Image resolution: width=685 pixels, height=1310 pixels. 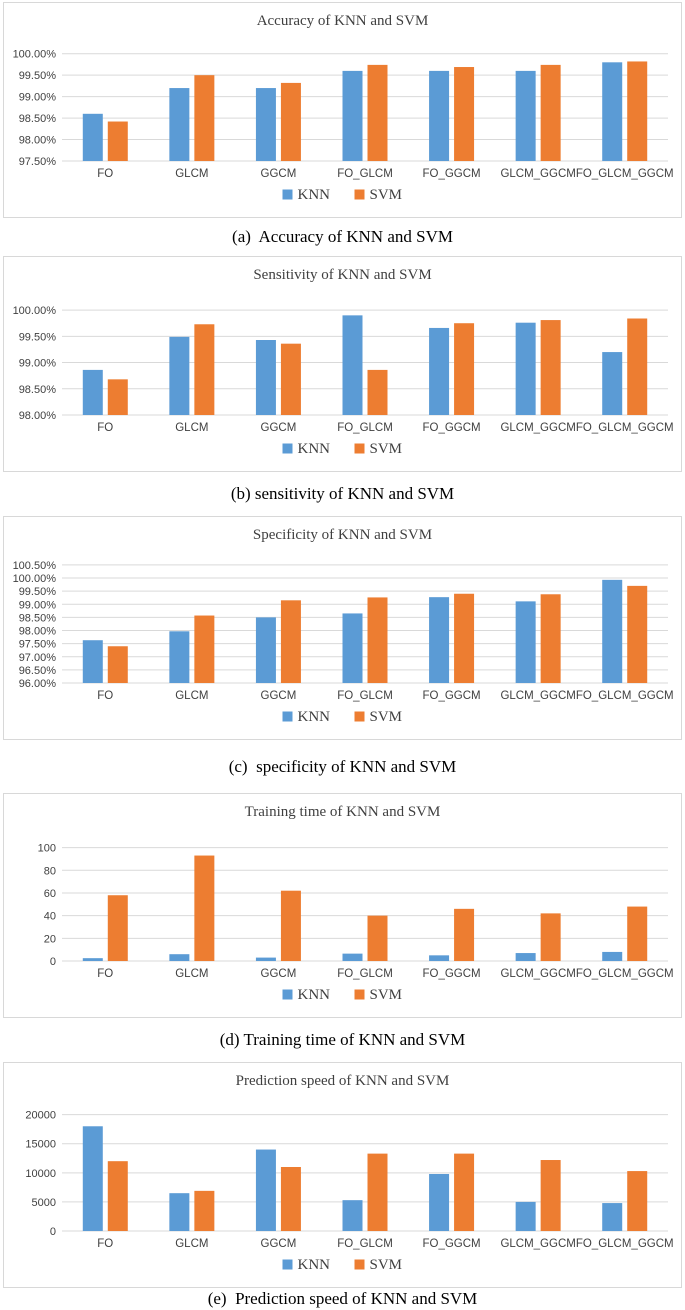 What do you see at coordinates (38, 684) in the screenshot?
I see `y-tick-label: 96.00%` at bounding box center [38, 684].